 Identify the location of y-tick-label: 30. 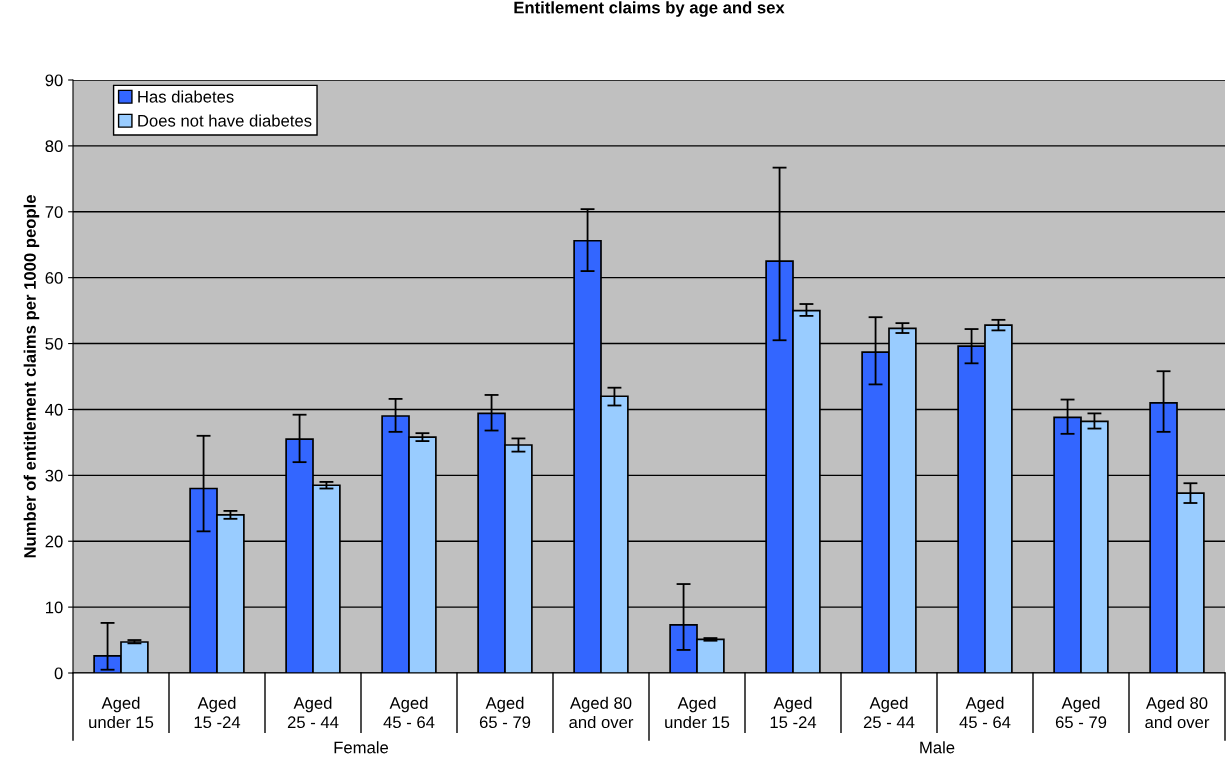
(54, 475).